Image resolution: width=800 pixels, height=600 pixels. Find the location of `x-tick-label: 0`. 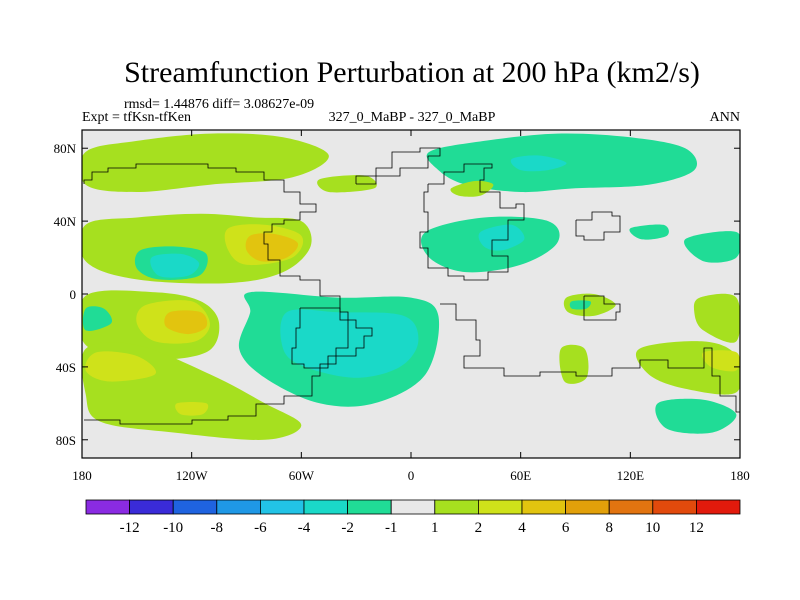

x-tick-label: 0 is located at coordinates (411, 475).